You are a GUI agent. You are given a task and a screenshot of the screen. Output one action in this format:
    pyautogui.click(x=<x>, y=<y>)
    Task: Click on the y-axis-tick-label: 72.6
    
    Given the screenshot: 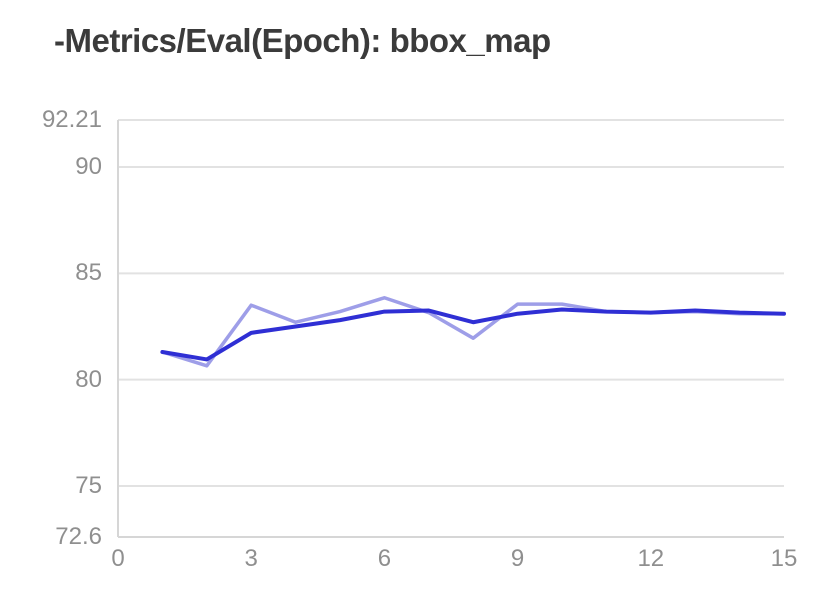 What is the action you would take?
    pyautogui.click(x=78, y=536)
    